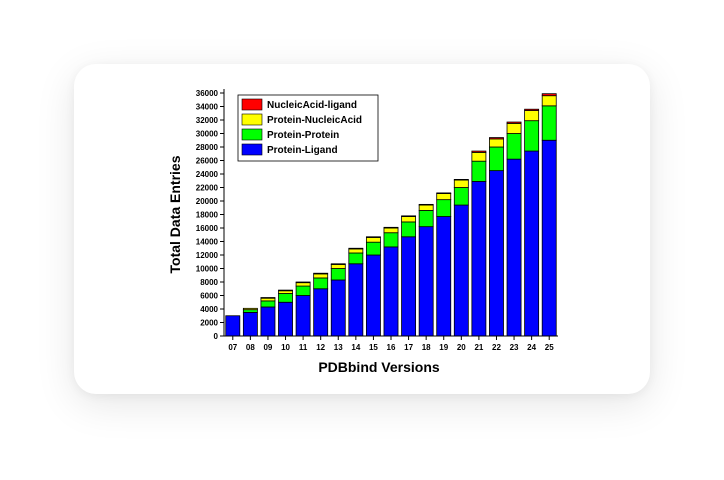 Image resolution: width=724 pixels, height=480 pixels. What do you see at coordinates (207, 242) in the screenshot?
I see `y-tick-label-14000: 14000` at bounding box center [207, 242].